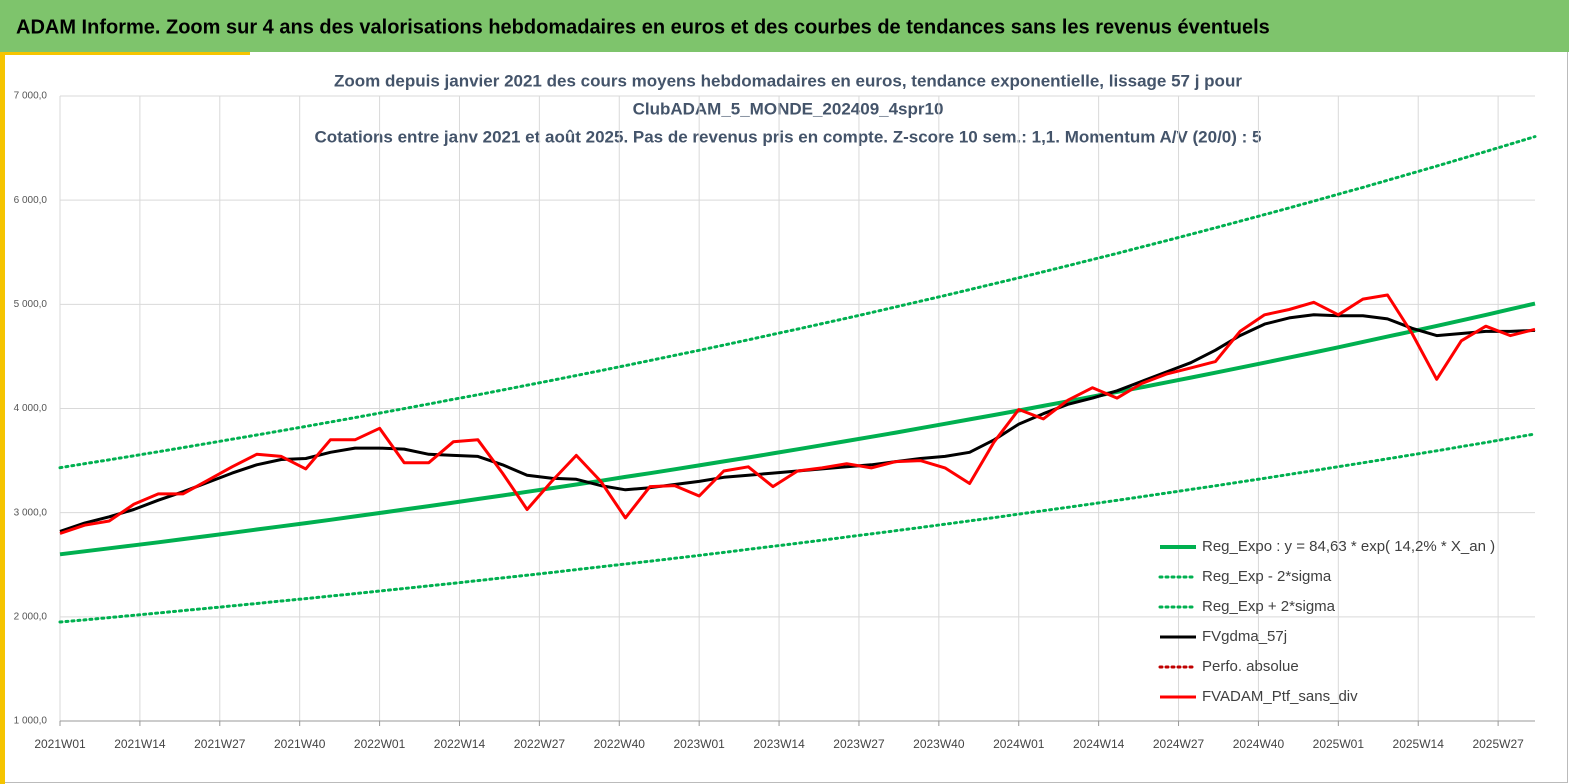 Image resolution: width=1569 pixels, height=784 pixels. What do you see at coordinates (1267, 576) in the screenshot?
I see `legend-label: Reg_Exp - 2*sigma` at bounding box center [1267, 576].